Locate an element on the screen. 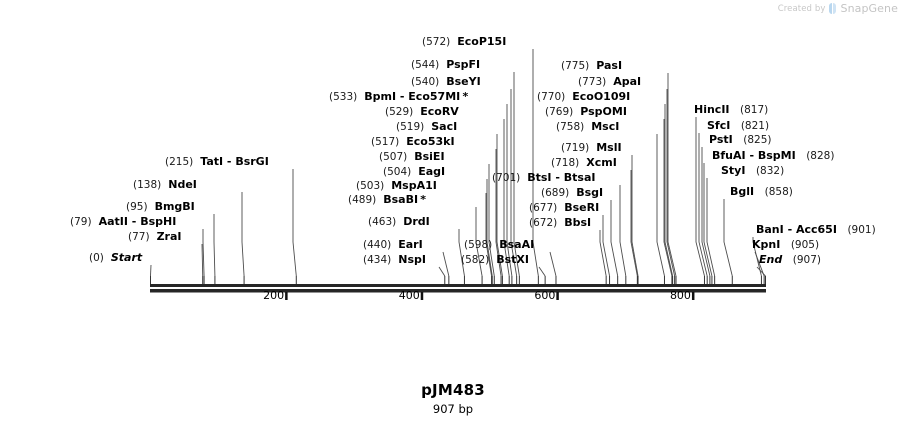  restriction-site-label: StyI (832) is located at coordinates (752, 171).